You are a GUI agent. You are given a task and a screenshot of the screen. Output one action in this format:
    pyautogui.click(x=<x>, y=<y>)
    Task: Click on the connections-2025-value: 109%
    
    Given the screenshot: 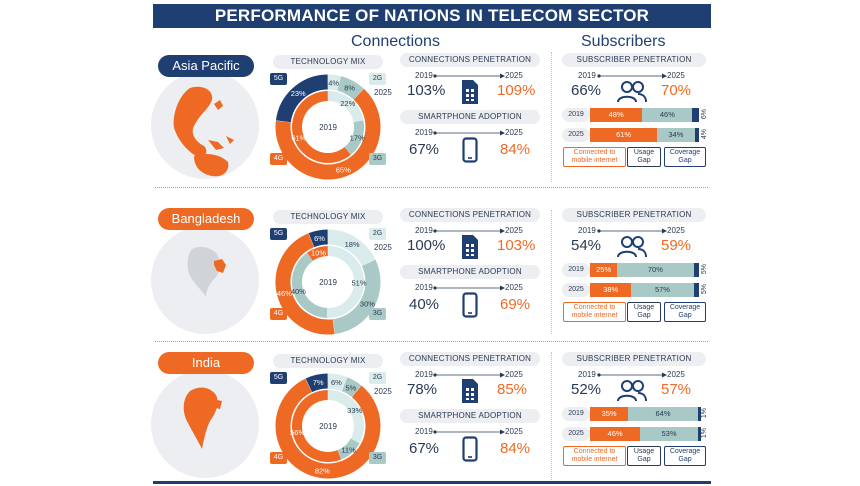 What is the action you would take?
    pyautogui.click(x=516, y=90)
    